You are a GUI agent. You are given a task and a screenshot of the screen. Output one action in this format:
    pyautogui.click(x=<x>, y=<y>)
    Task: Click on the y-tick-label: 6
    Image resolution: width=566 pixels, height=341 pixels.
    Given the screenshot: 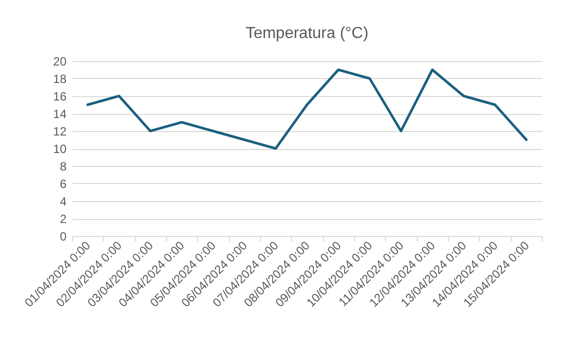 What is the action you would take?
    pyautogui.click(x=63, y=184)
    